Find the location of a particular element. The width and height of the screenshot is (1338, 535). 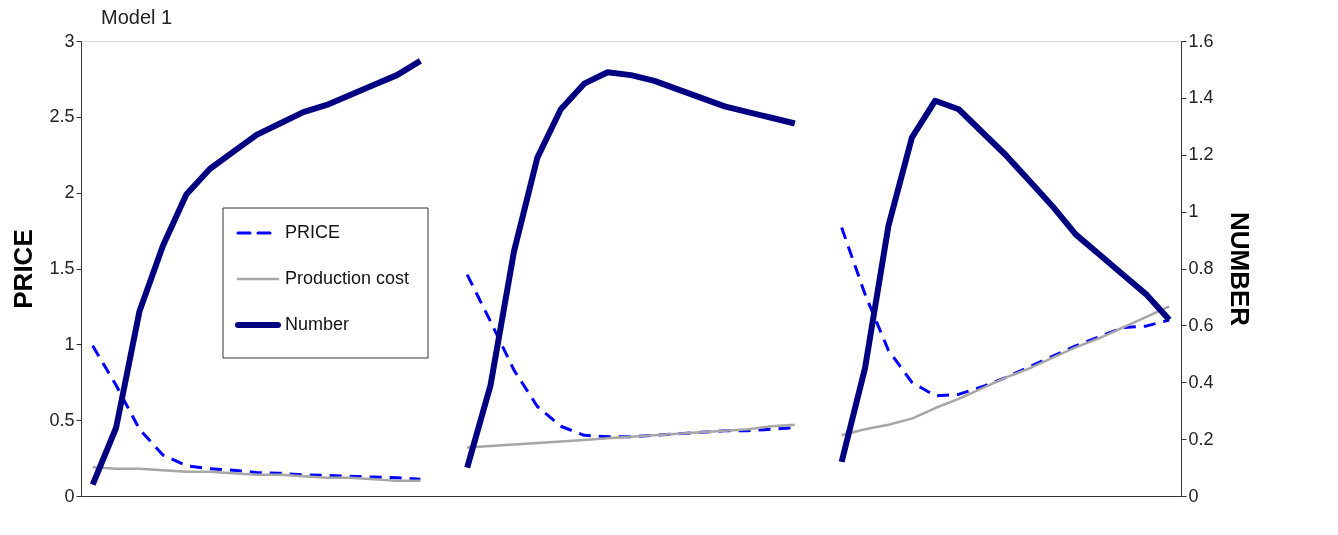

y2-tick-label: 0.2 is located at coordinates (1201, 438).